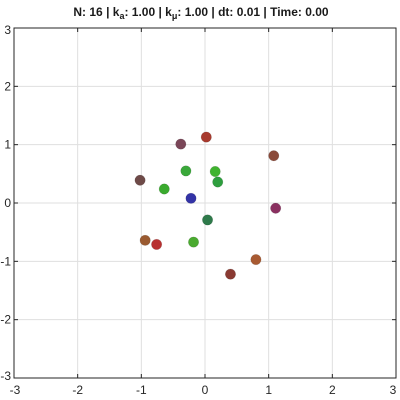  I want to click on x-tick-label: -3, so click(15, 390).